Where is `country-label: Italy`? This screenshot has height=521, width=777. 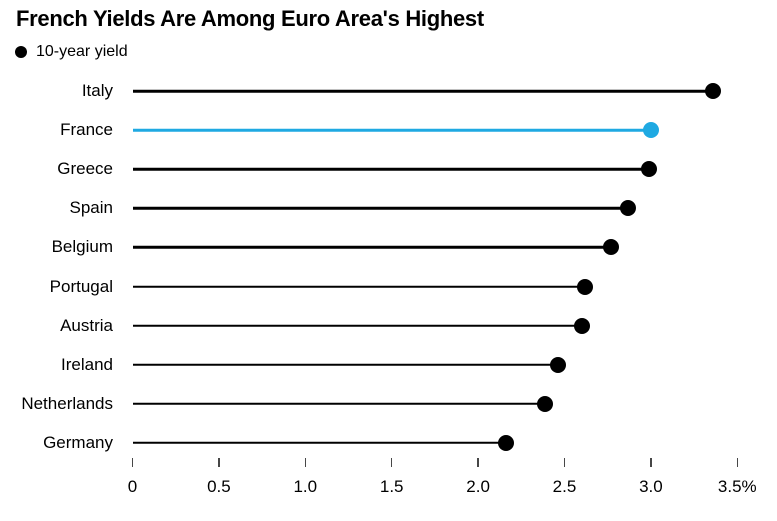 country-label: Italy is located at coordinates (97, 91).